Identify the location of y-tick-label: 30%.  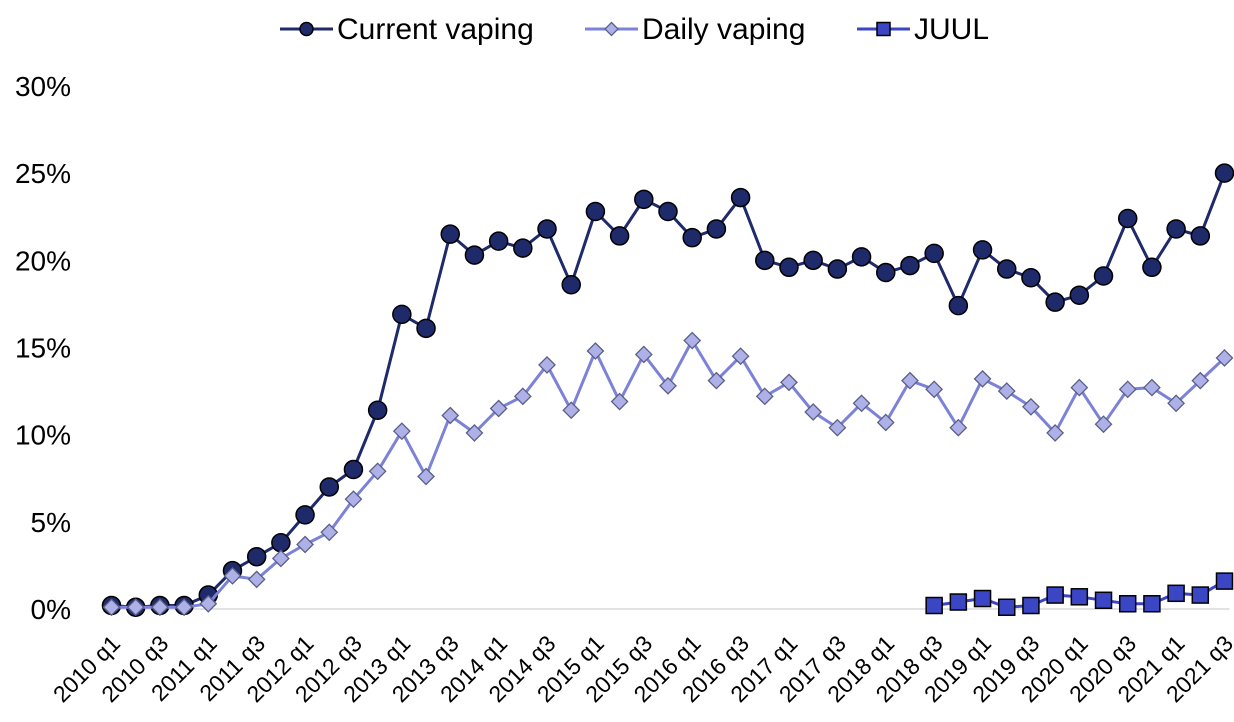
(43, 86).